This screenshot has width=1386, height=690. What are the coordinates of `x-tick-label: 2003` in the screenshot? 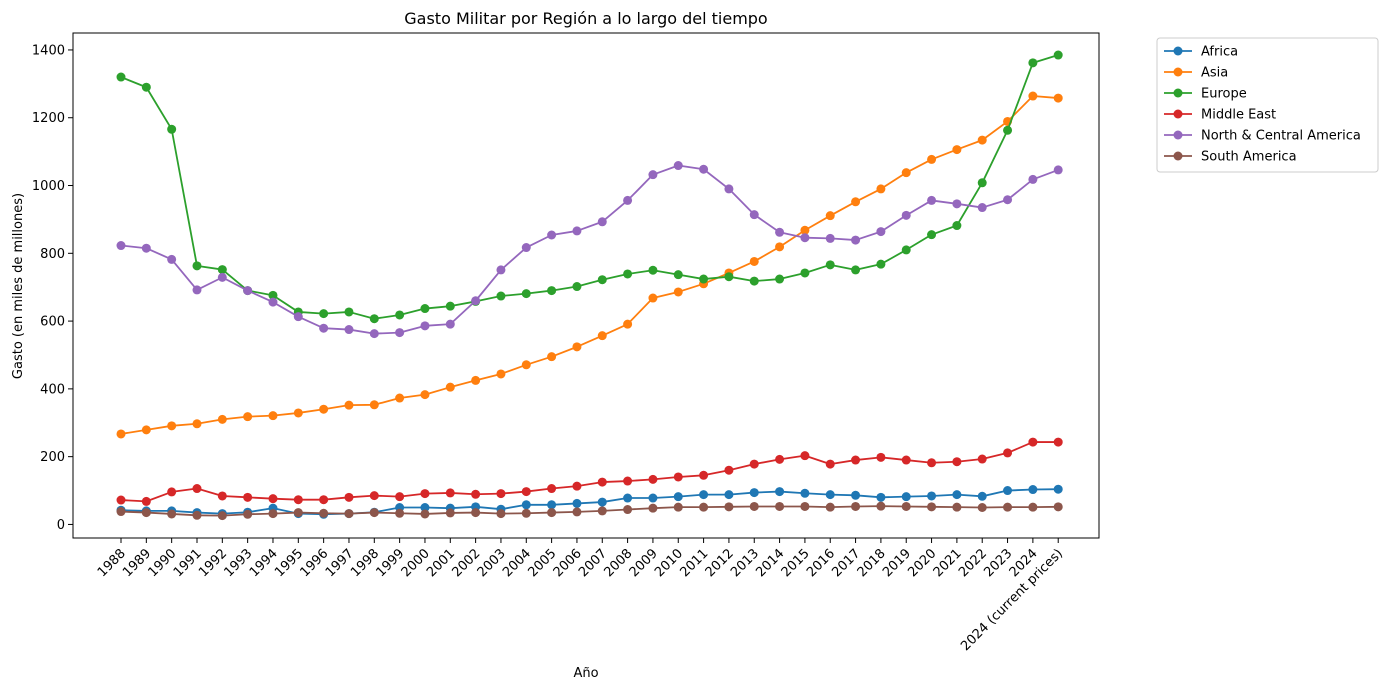 It's located at (492, 563).